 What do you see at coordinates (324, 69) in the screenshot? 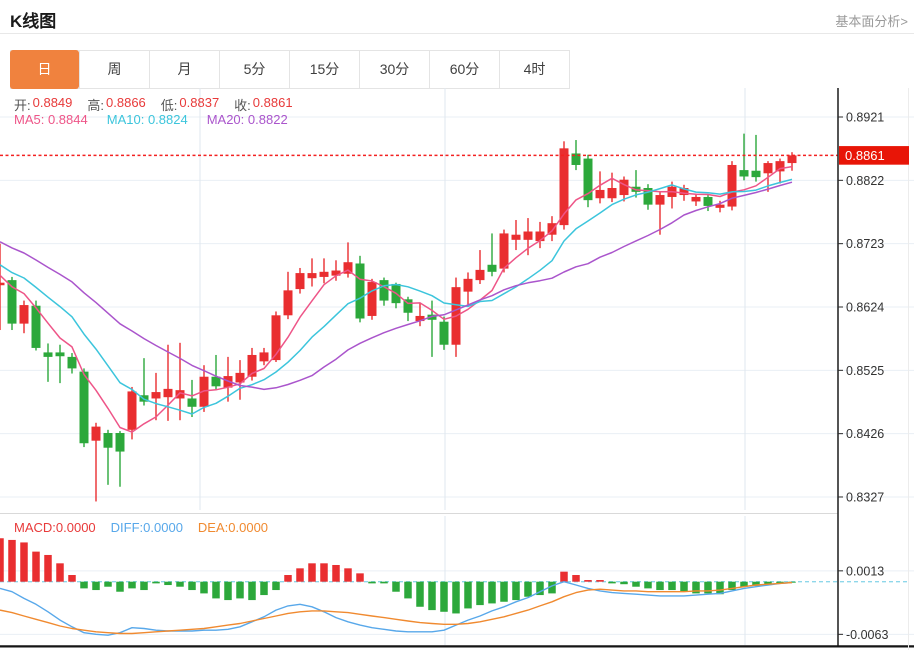
I see `tab-15min: 15分` at bounding box center [324, 69].